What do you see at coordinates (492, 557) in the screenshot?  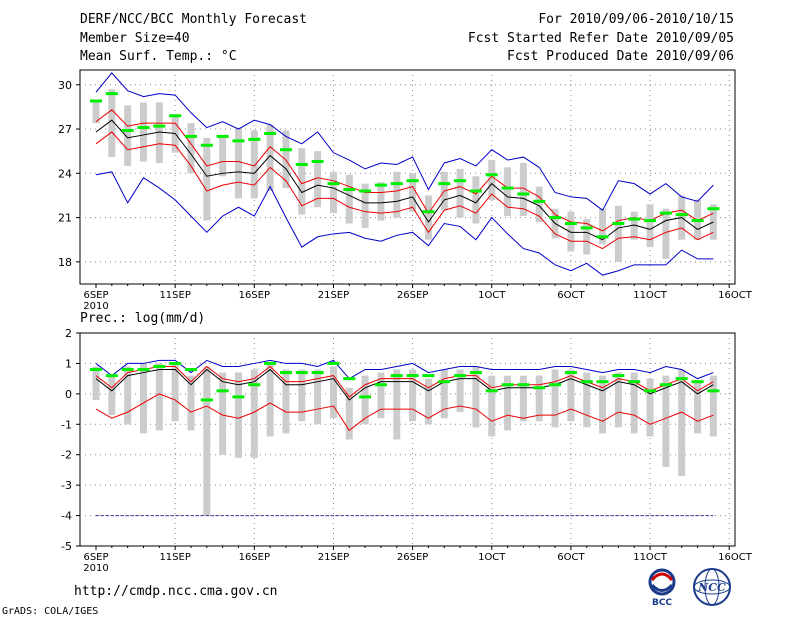 I see `x-tick-label: 1OCT` at bounding box center [492, 557].